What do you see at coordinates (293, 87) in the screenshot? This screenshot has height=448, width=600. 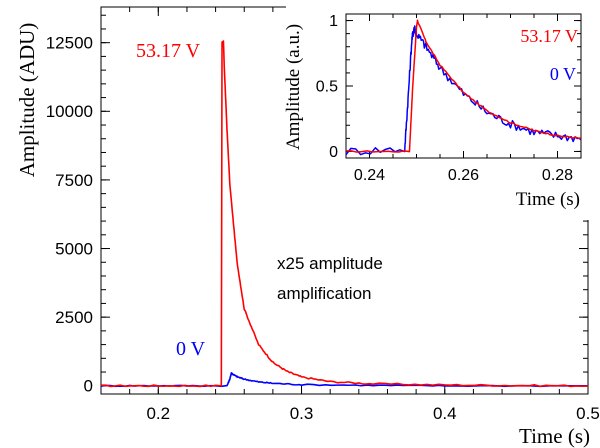 I see `inset-plot-y-axis-label: Amplitude (a.u.)` at bounding box center [293, 87].